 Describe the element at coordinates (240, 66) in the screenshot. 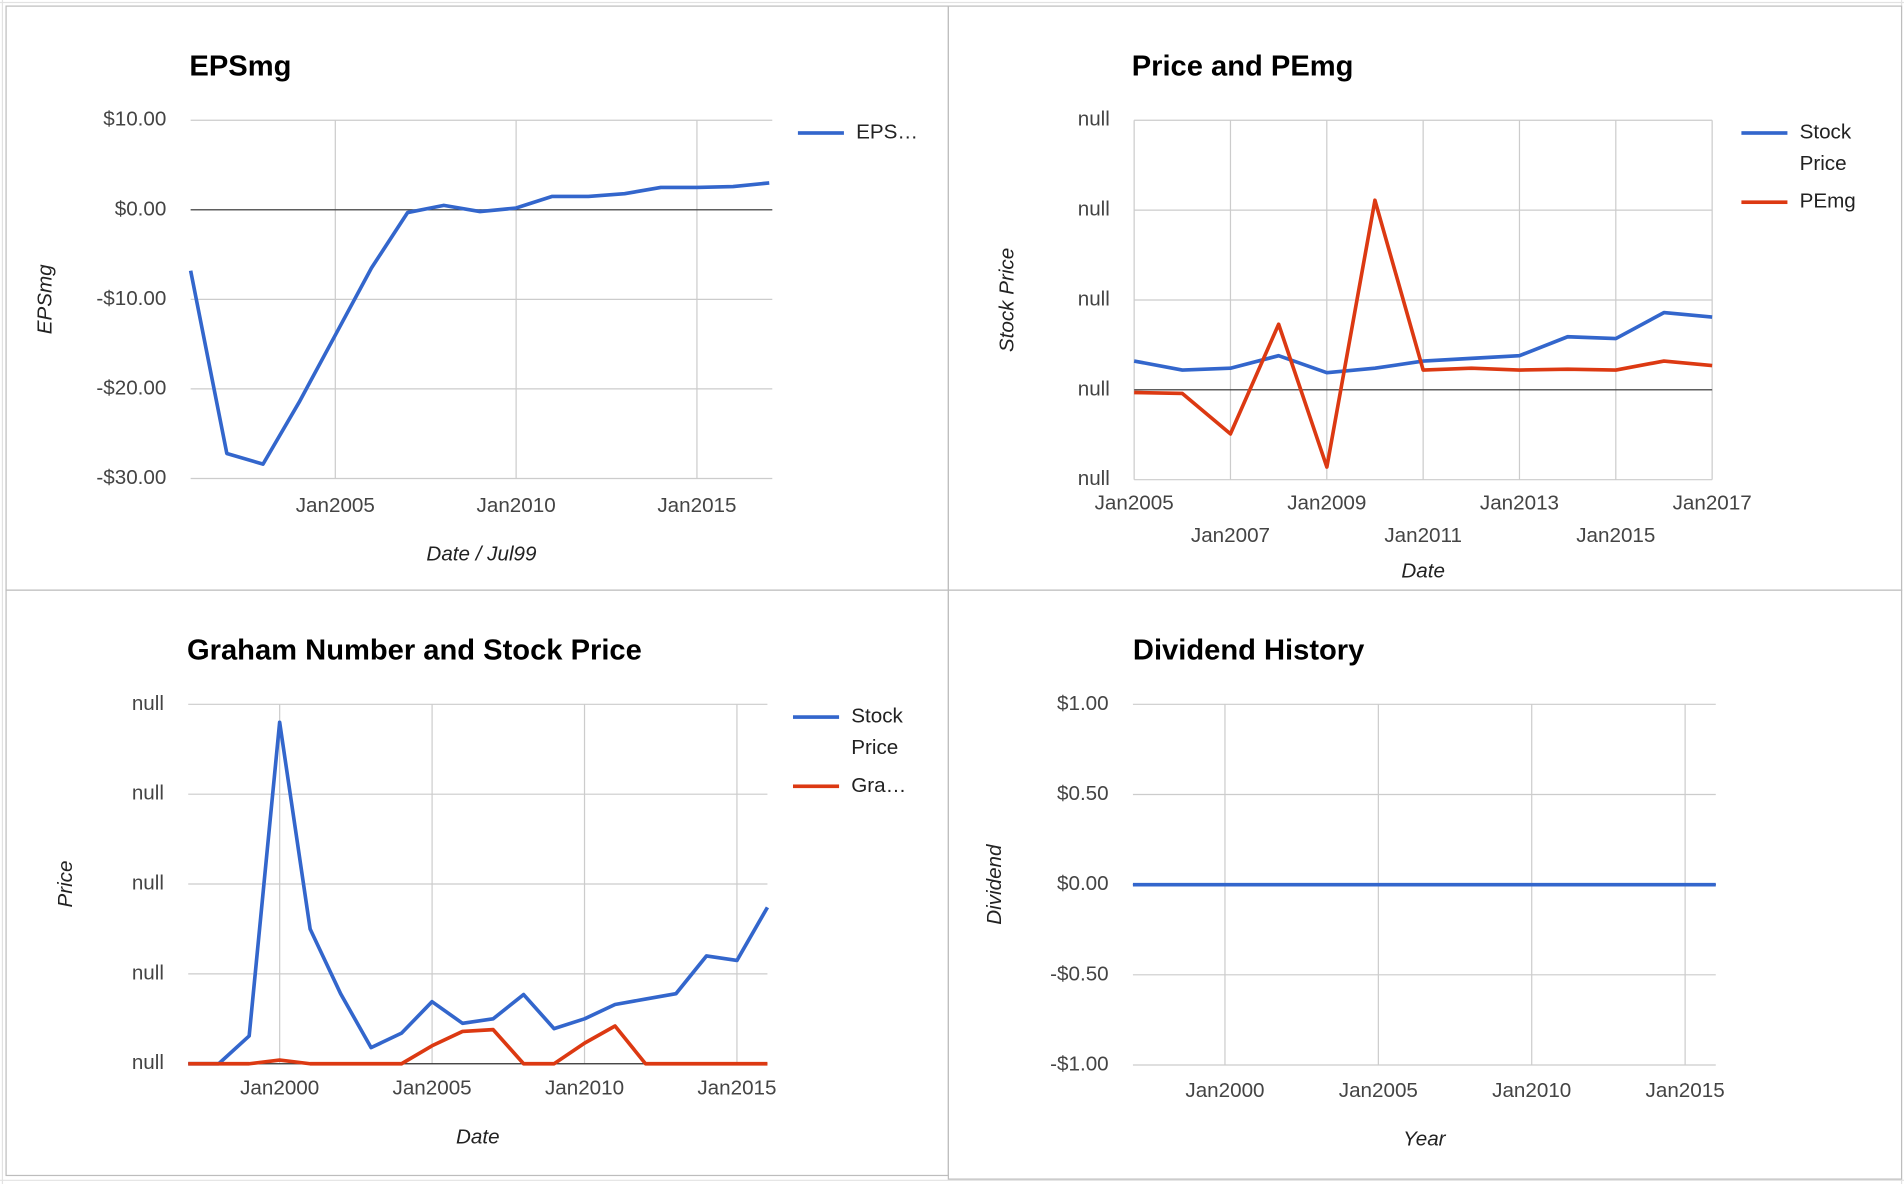

I see `chart-title: EPSmg` at that location.